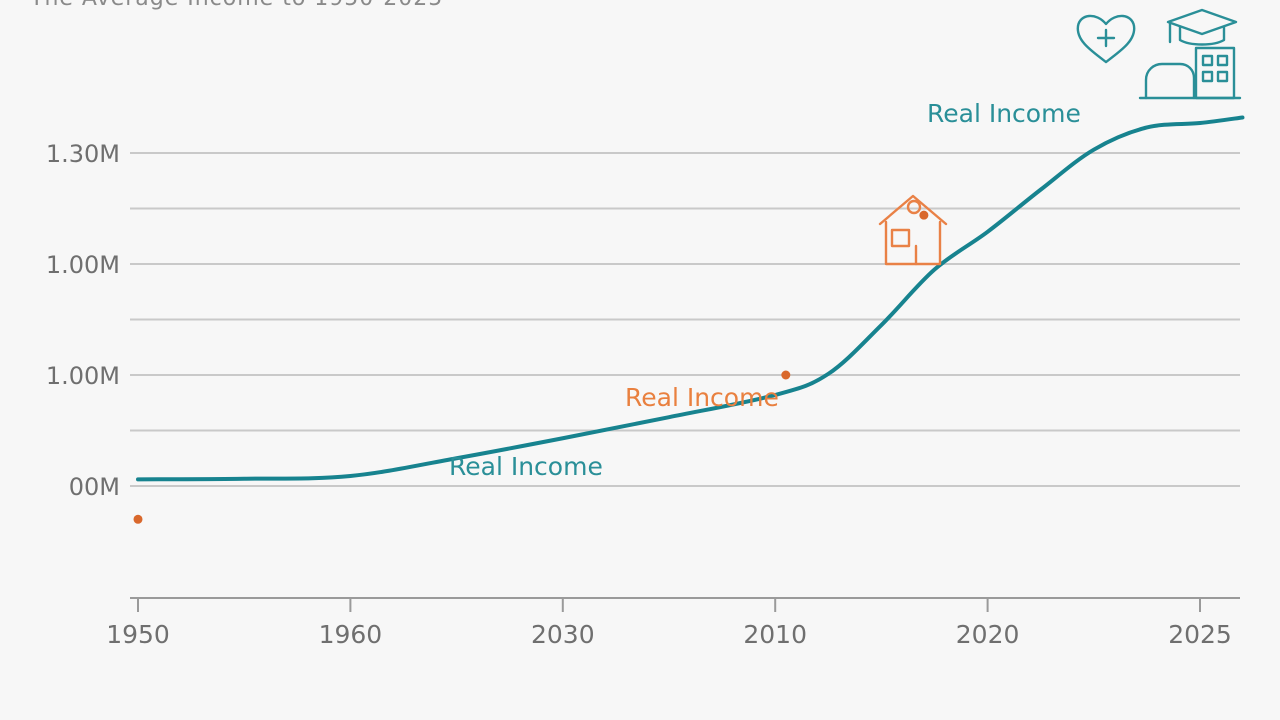 The image size is (1280, 720). What do you see at coordinates (83, 320) in the screenshot?
I see `y-axis-ticks: 1.30M 1.00M 1.00M 00M` at bounding box center [83, 320].